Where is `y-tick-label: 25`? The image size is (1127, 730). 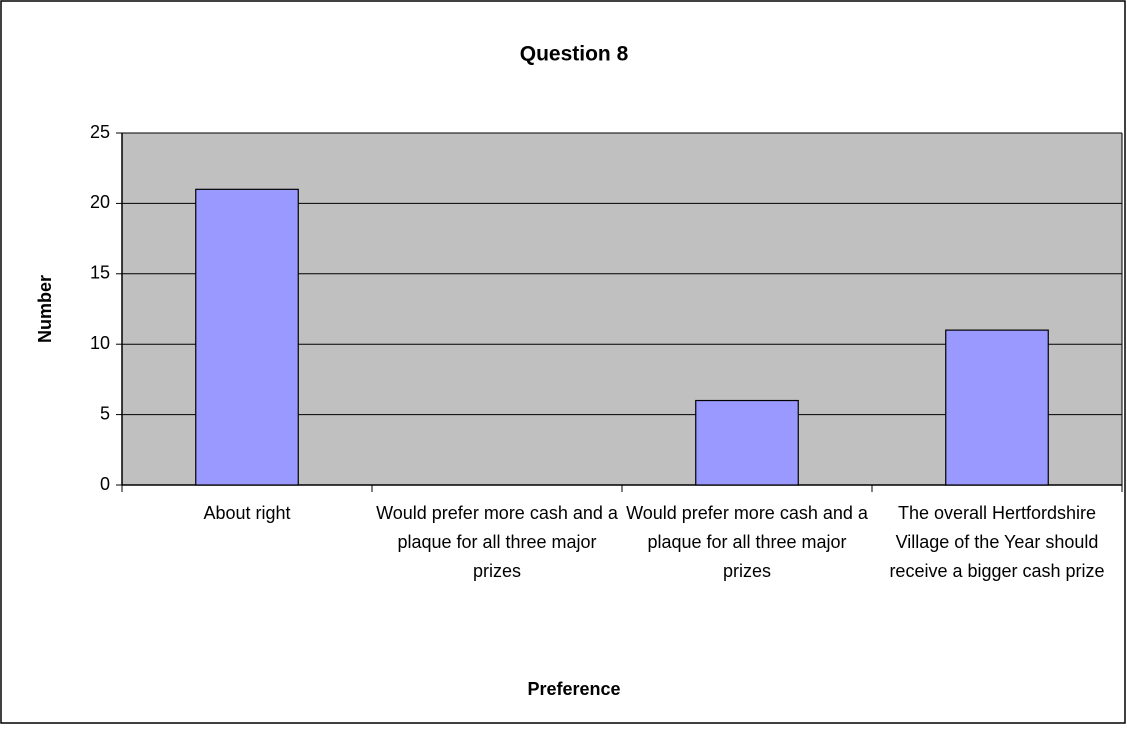 y-tick-label: 25 is located at coordinates (100, 132).